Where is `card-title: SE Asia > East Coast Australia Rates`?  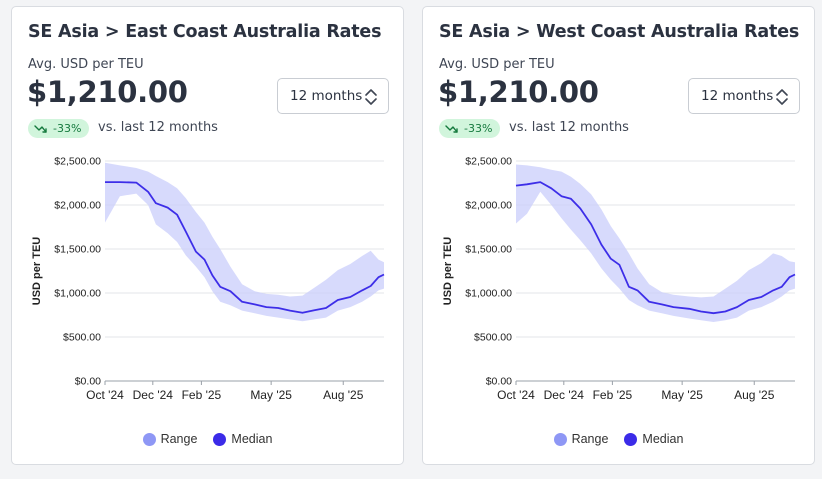
card-title: SE Asia > East Coast Australia Rates is located at coordinates (205, 32).